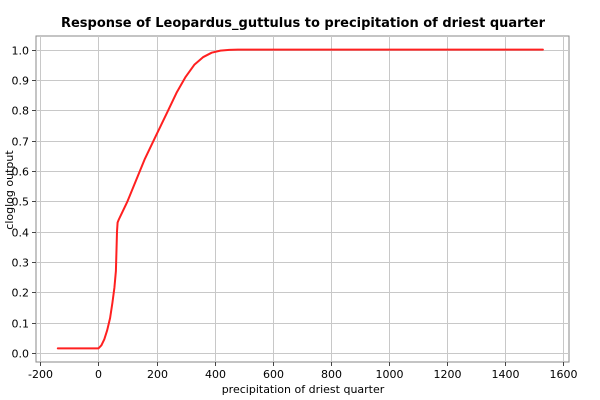 The height and width of the screenshot is (400, 600). I want to click on y-tick-label: 0.4, so click(21, 233).